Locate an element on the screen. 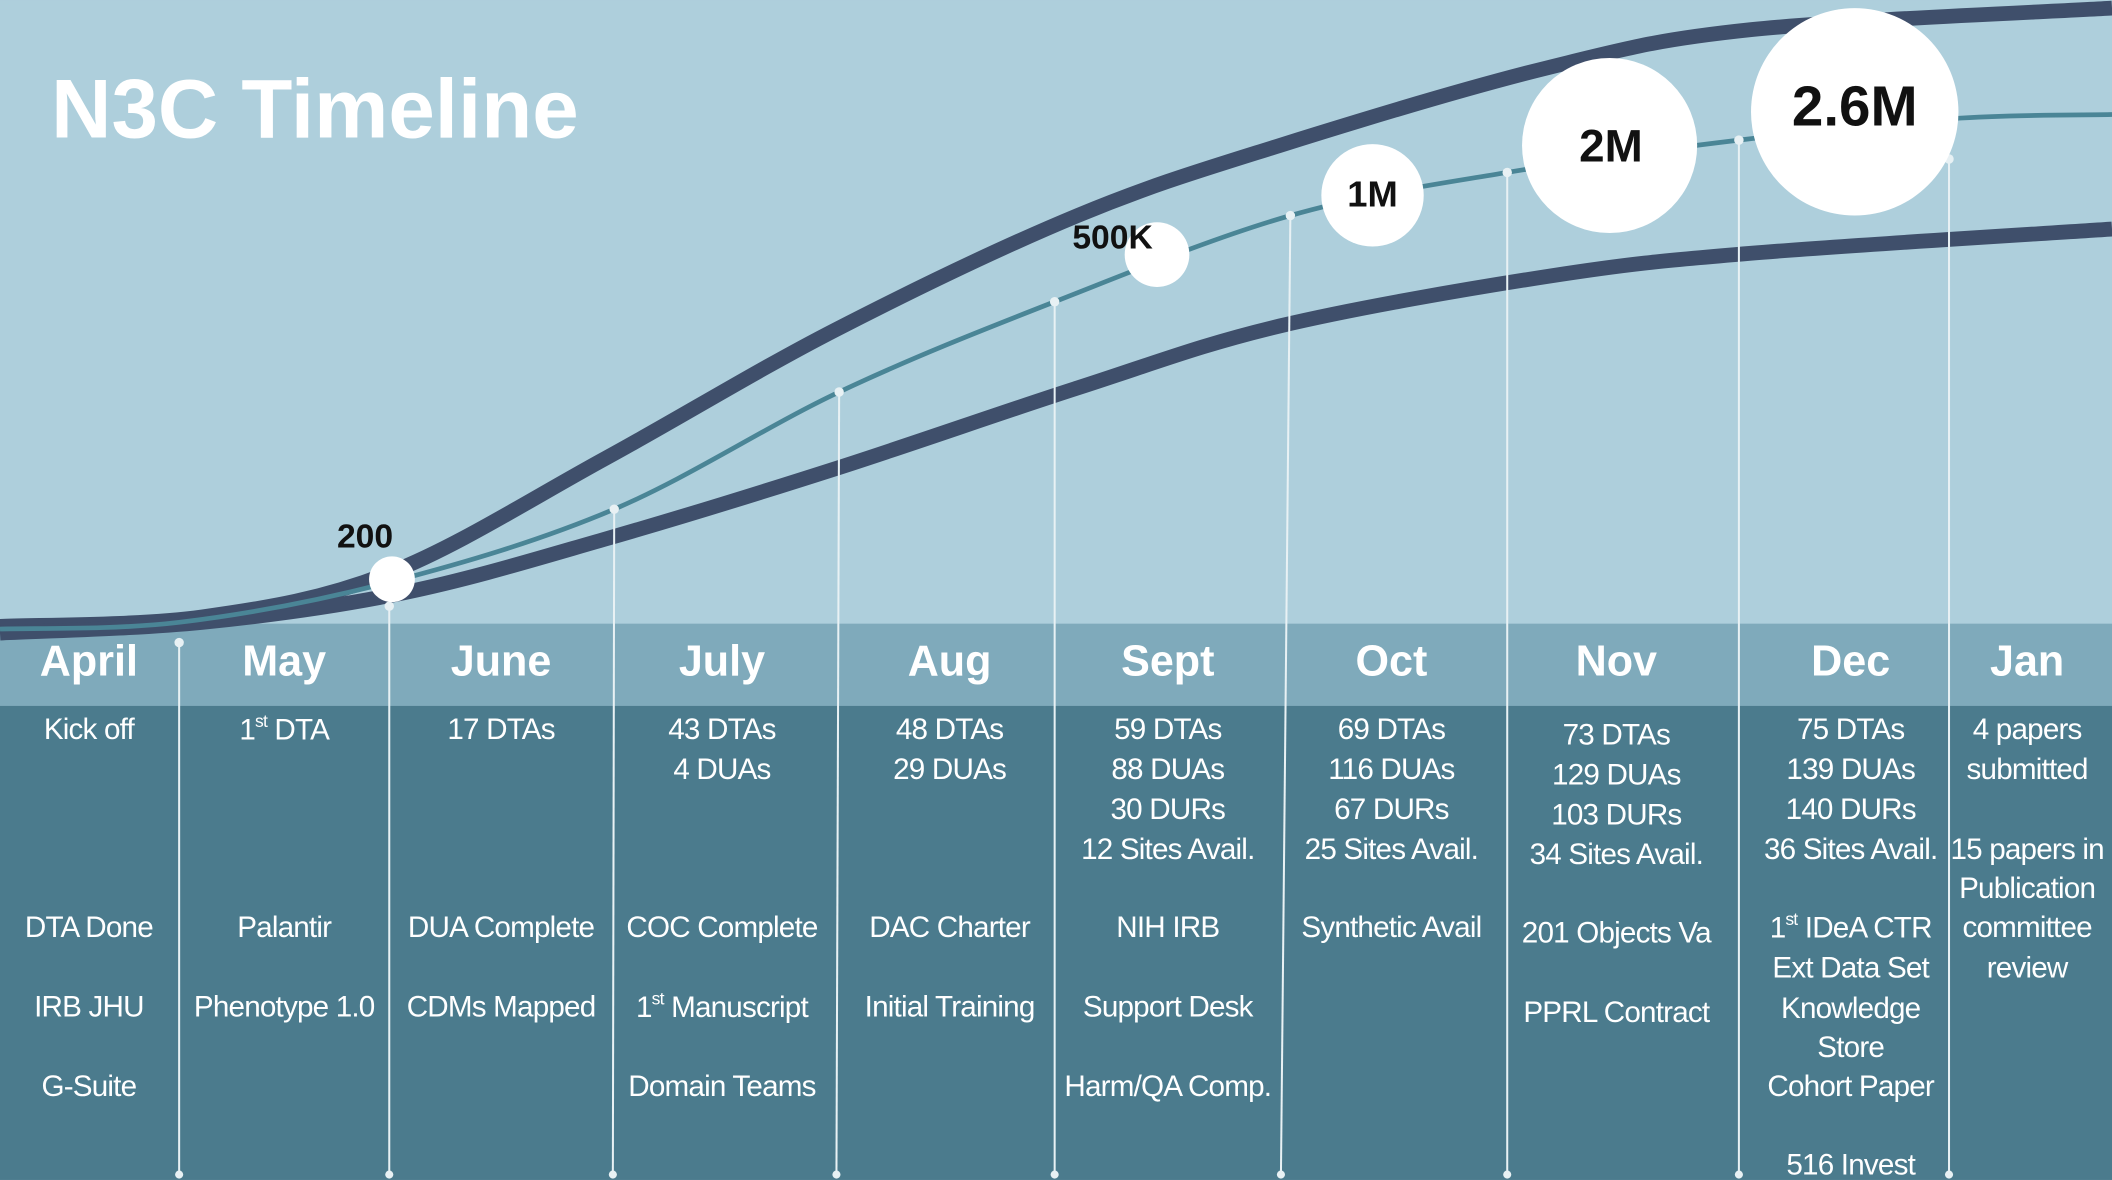  month-label: Oct is located at coordinates (1391, 661).